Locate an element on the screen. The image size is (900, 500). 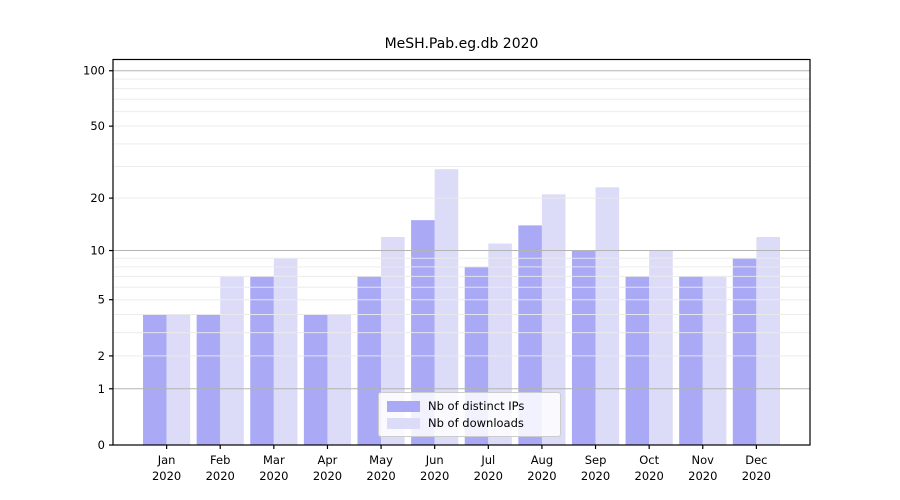
bar-distinct-ips-oct is located at coordinates (637, 360).